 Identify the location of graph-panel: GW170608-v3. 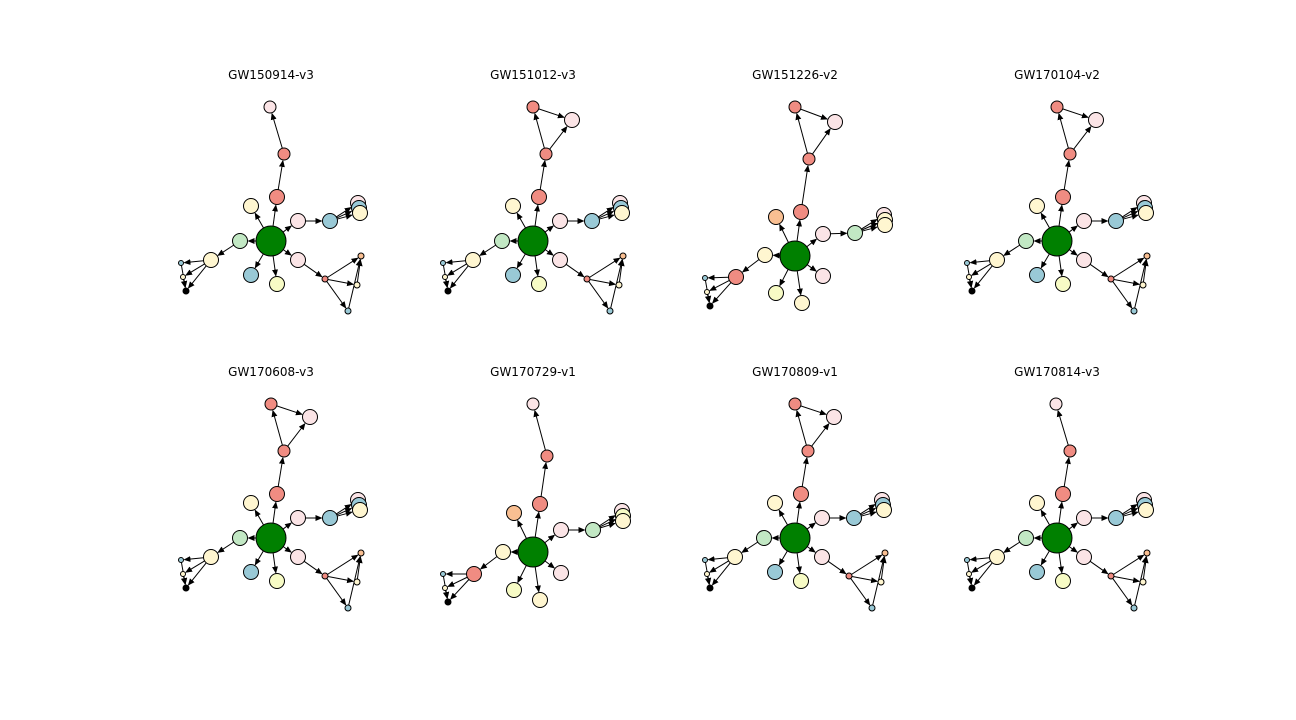
(273, 488).